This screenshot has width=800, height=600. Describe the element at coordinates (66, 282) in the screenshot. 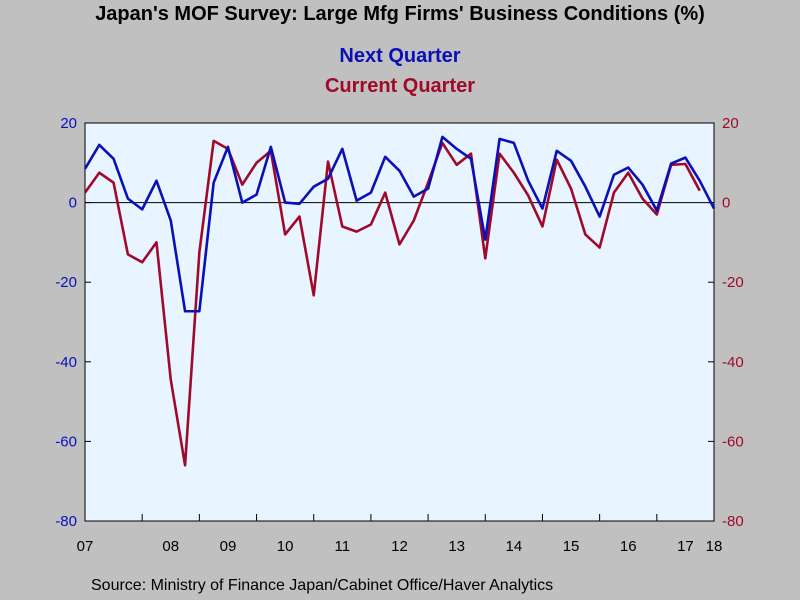

I see `y-tick-label-left: -20` at that location.